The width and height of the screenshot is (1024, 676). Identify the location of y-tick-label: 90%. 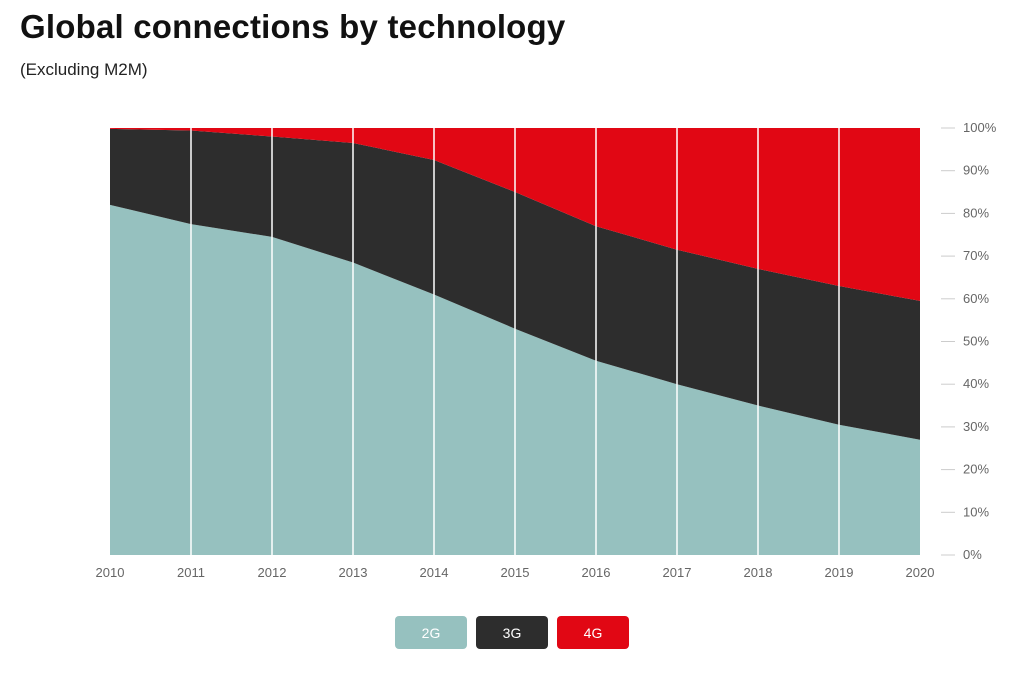
(976, 170).